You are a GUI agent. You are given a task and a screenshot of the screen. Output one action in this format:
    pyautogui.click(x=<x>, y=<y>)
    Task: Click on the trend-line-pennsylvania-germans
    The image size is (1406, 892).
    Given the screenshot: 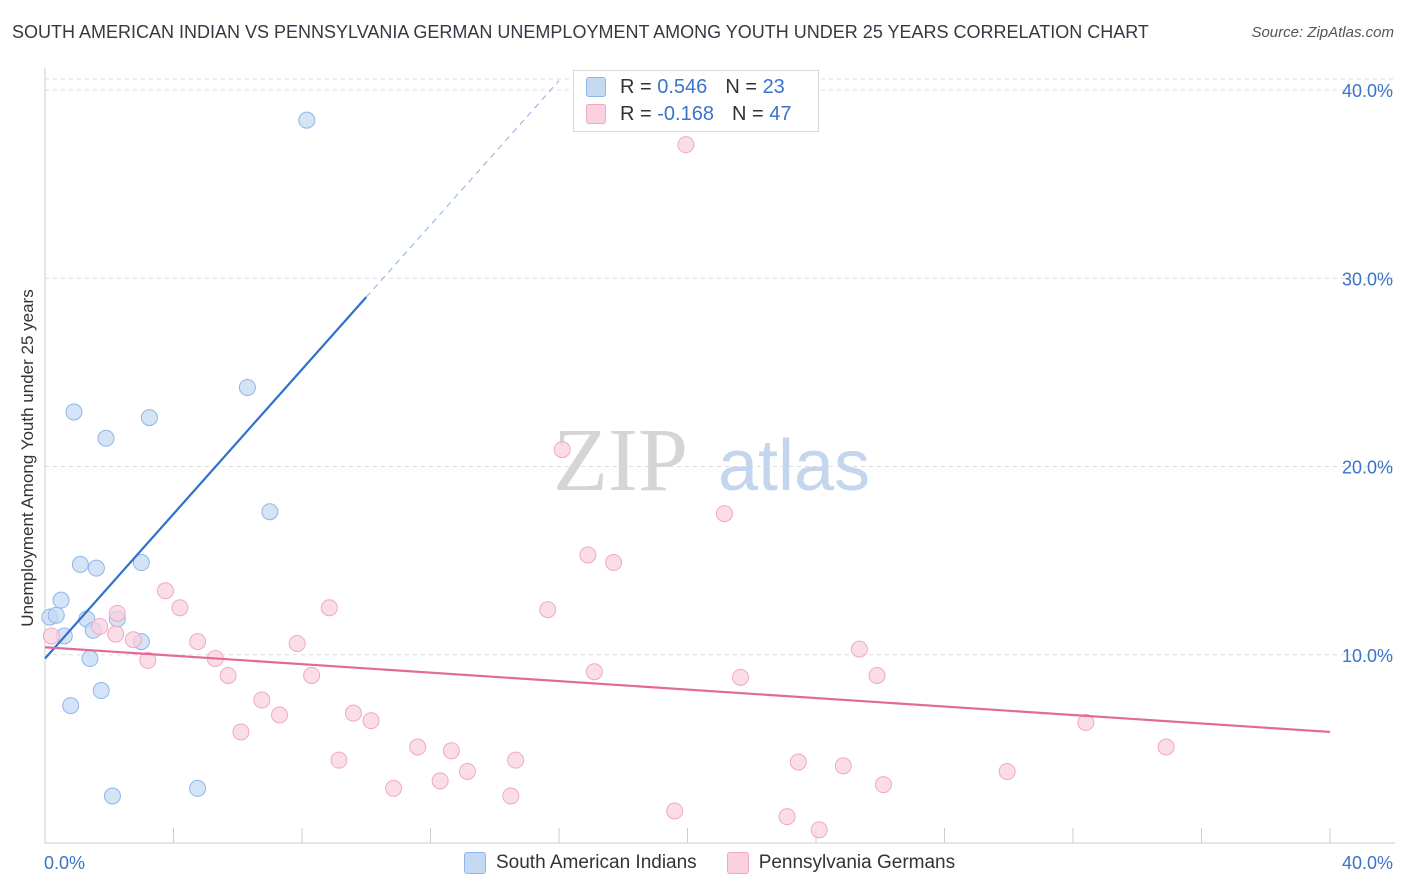 What is the action you would take?
    pyautogui.click(x=687, y=690)
    